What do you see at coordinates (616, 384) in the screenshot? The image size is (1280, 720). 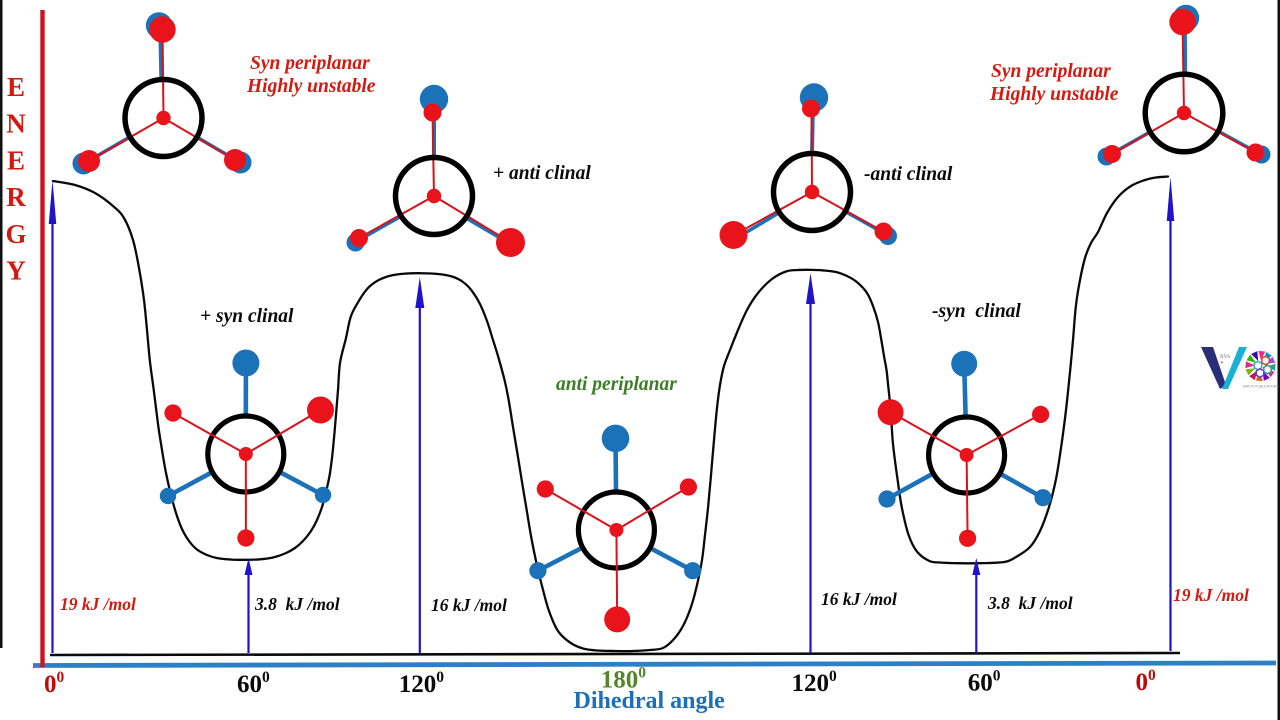 I see `svg-text: anti periplanar` at bounding box center [616, 384].